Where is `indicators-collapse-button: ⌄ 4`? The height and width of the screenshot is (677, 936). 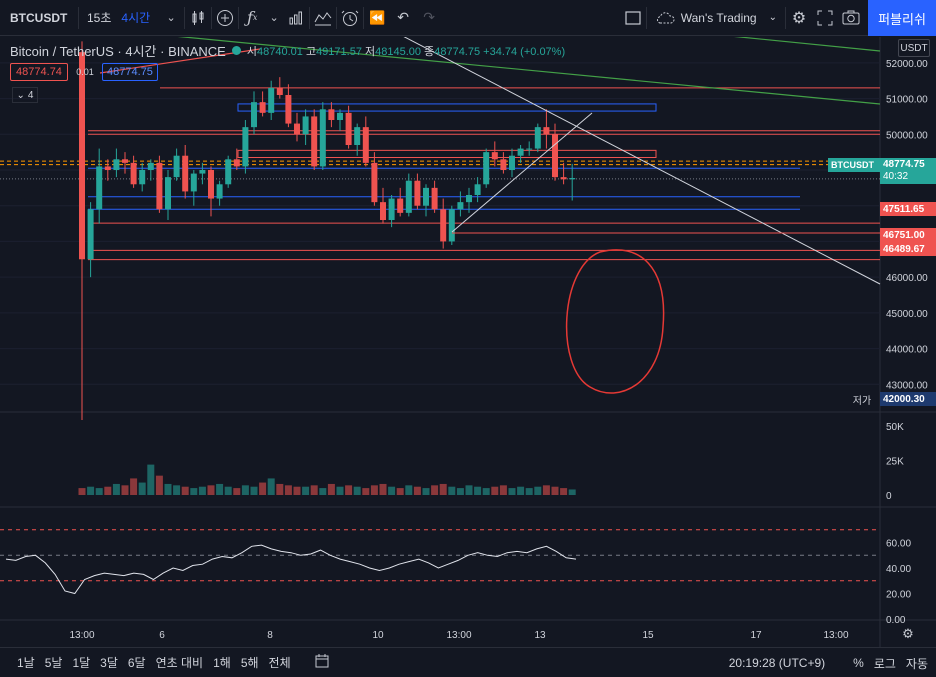 indicators-collapse-button: ⌄ 4 is located at coordinates (25, 95).